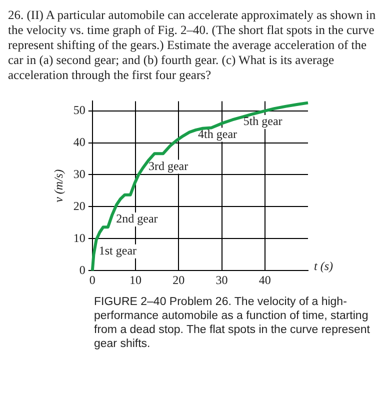  I want to click on x-axis-title: t (s), so click(323, 265).